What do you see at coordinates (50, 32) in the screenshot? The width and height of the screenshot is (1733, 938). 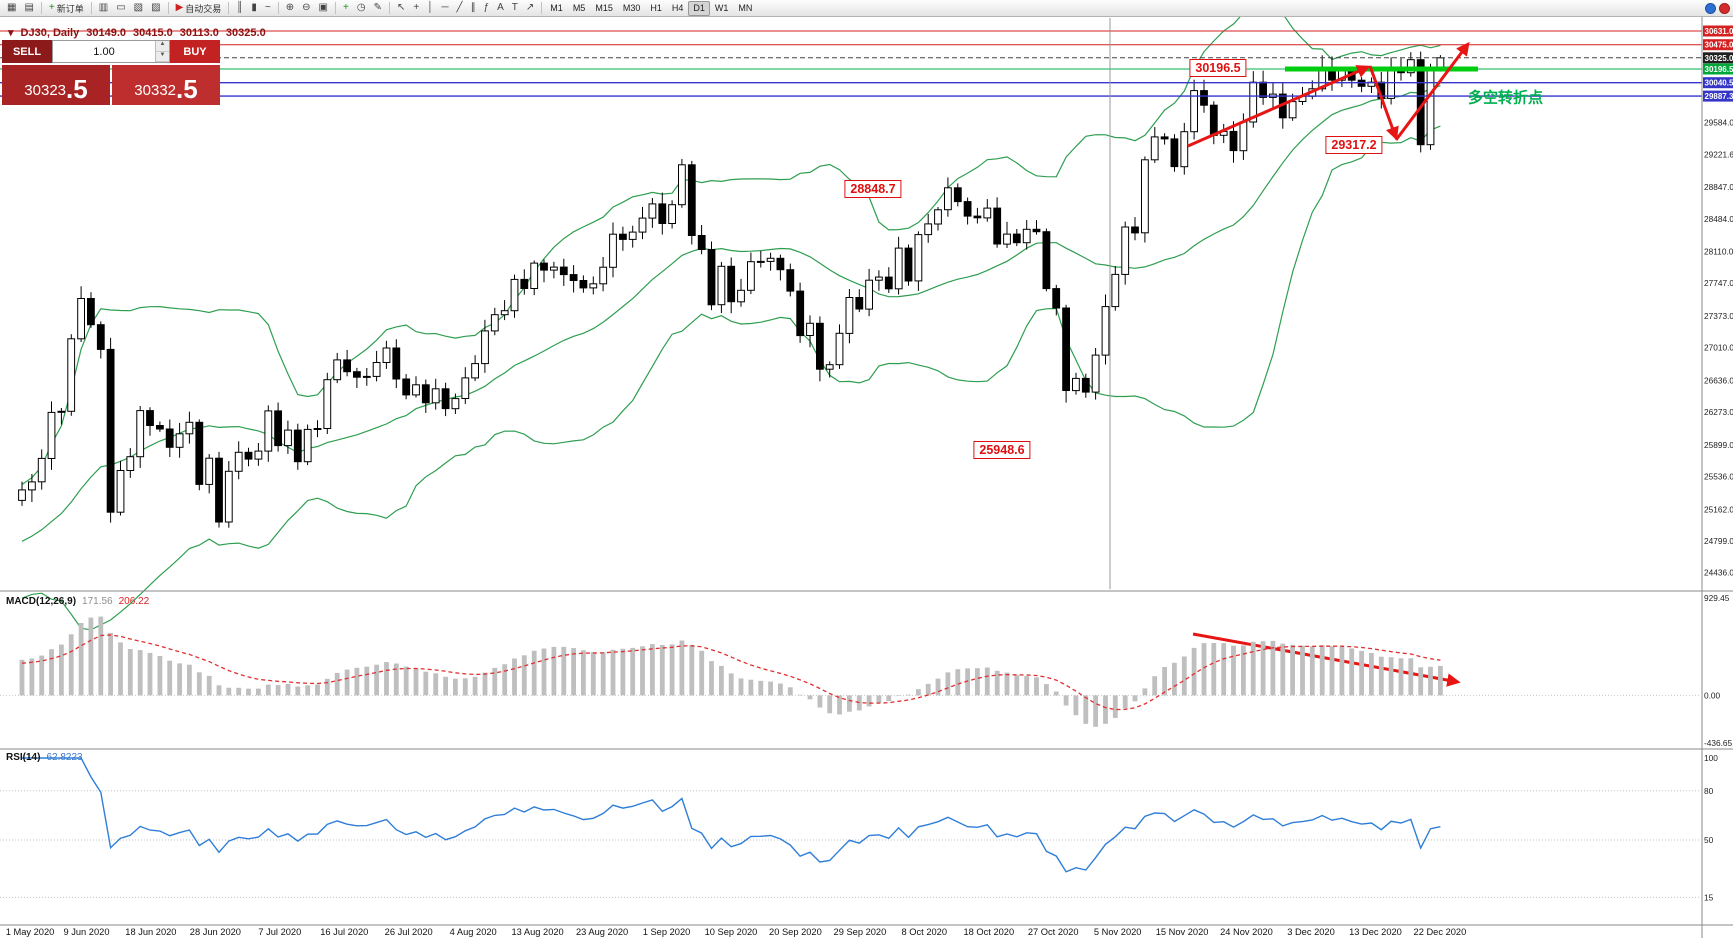 I see `symbol-title: DJ30, Daily` at bounding box center [50, 32].